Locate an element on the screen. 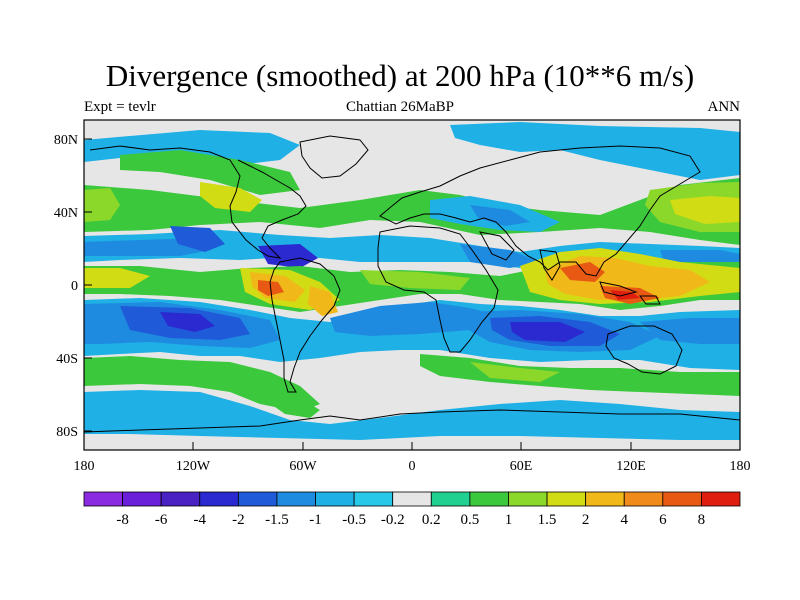 The height and width of the screenshot is (600, 800). y-tick-label: 80S is located at coordinates (67, 432).